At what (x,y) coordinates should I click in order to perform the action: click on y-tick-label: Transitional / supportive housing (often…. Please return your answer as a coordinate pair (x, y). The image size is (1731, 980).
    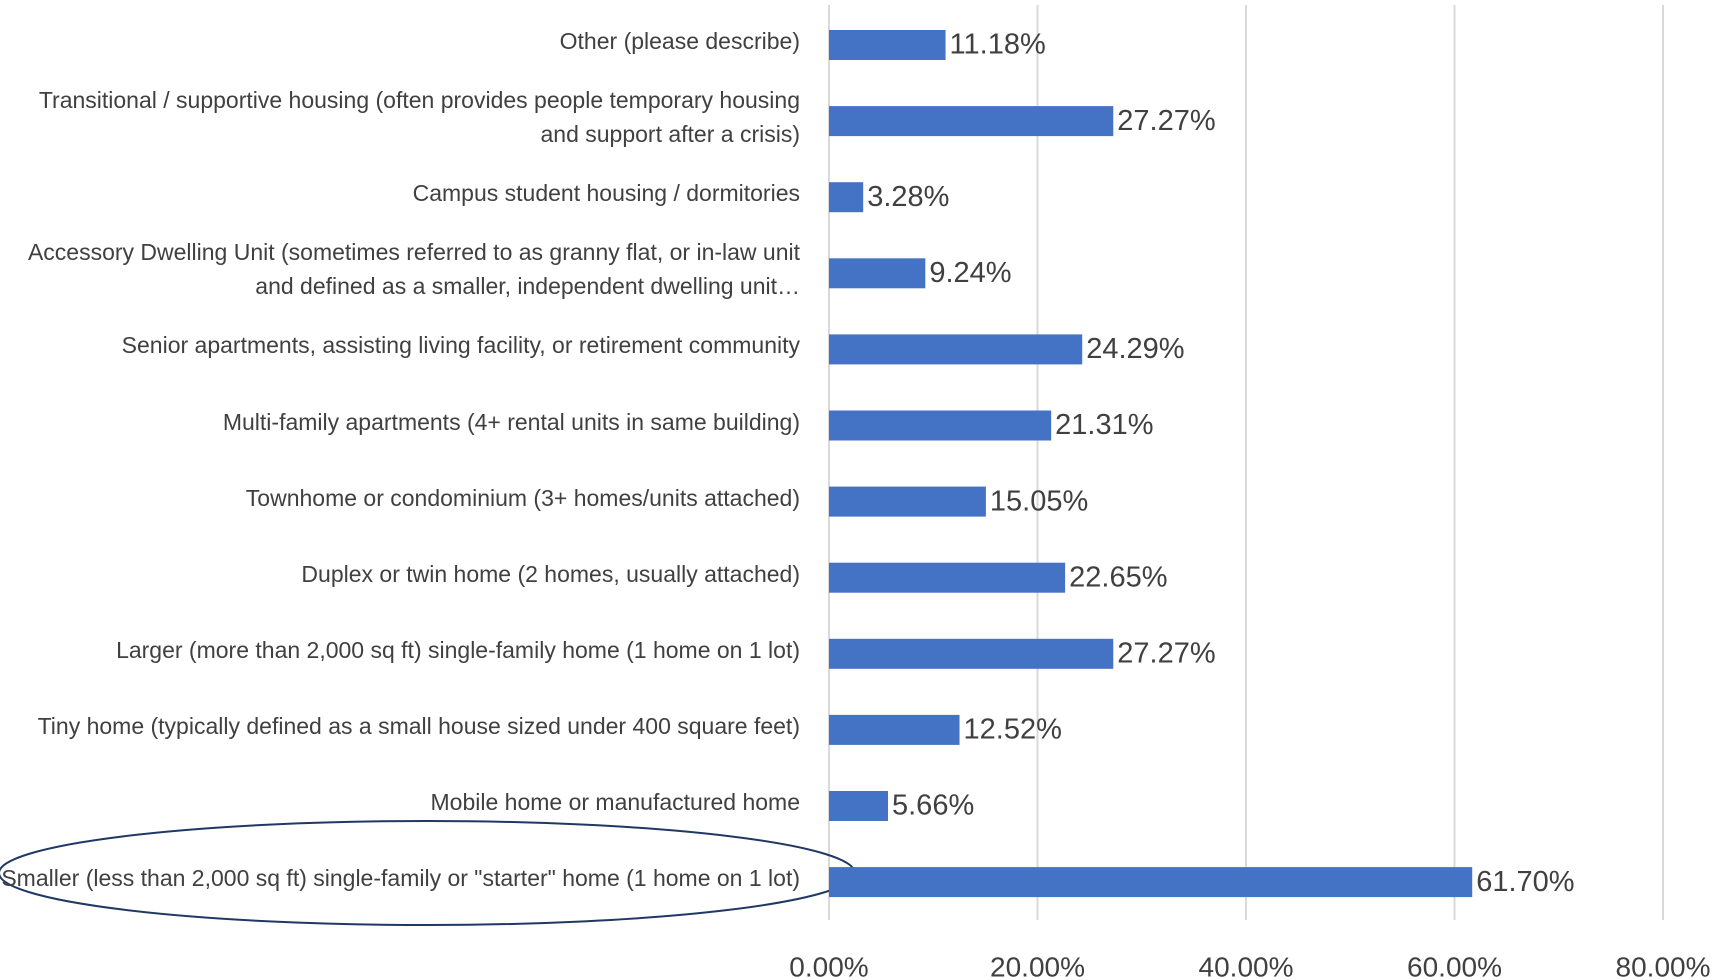
    Looking at the image, I should click on (419, 117).